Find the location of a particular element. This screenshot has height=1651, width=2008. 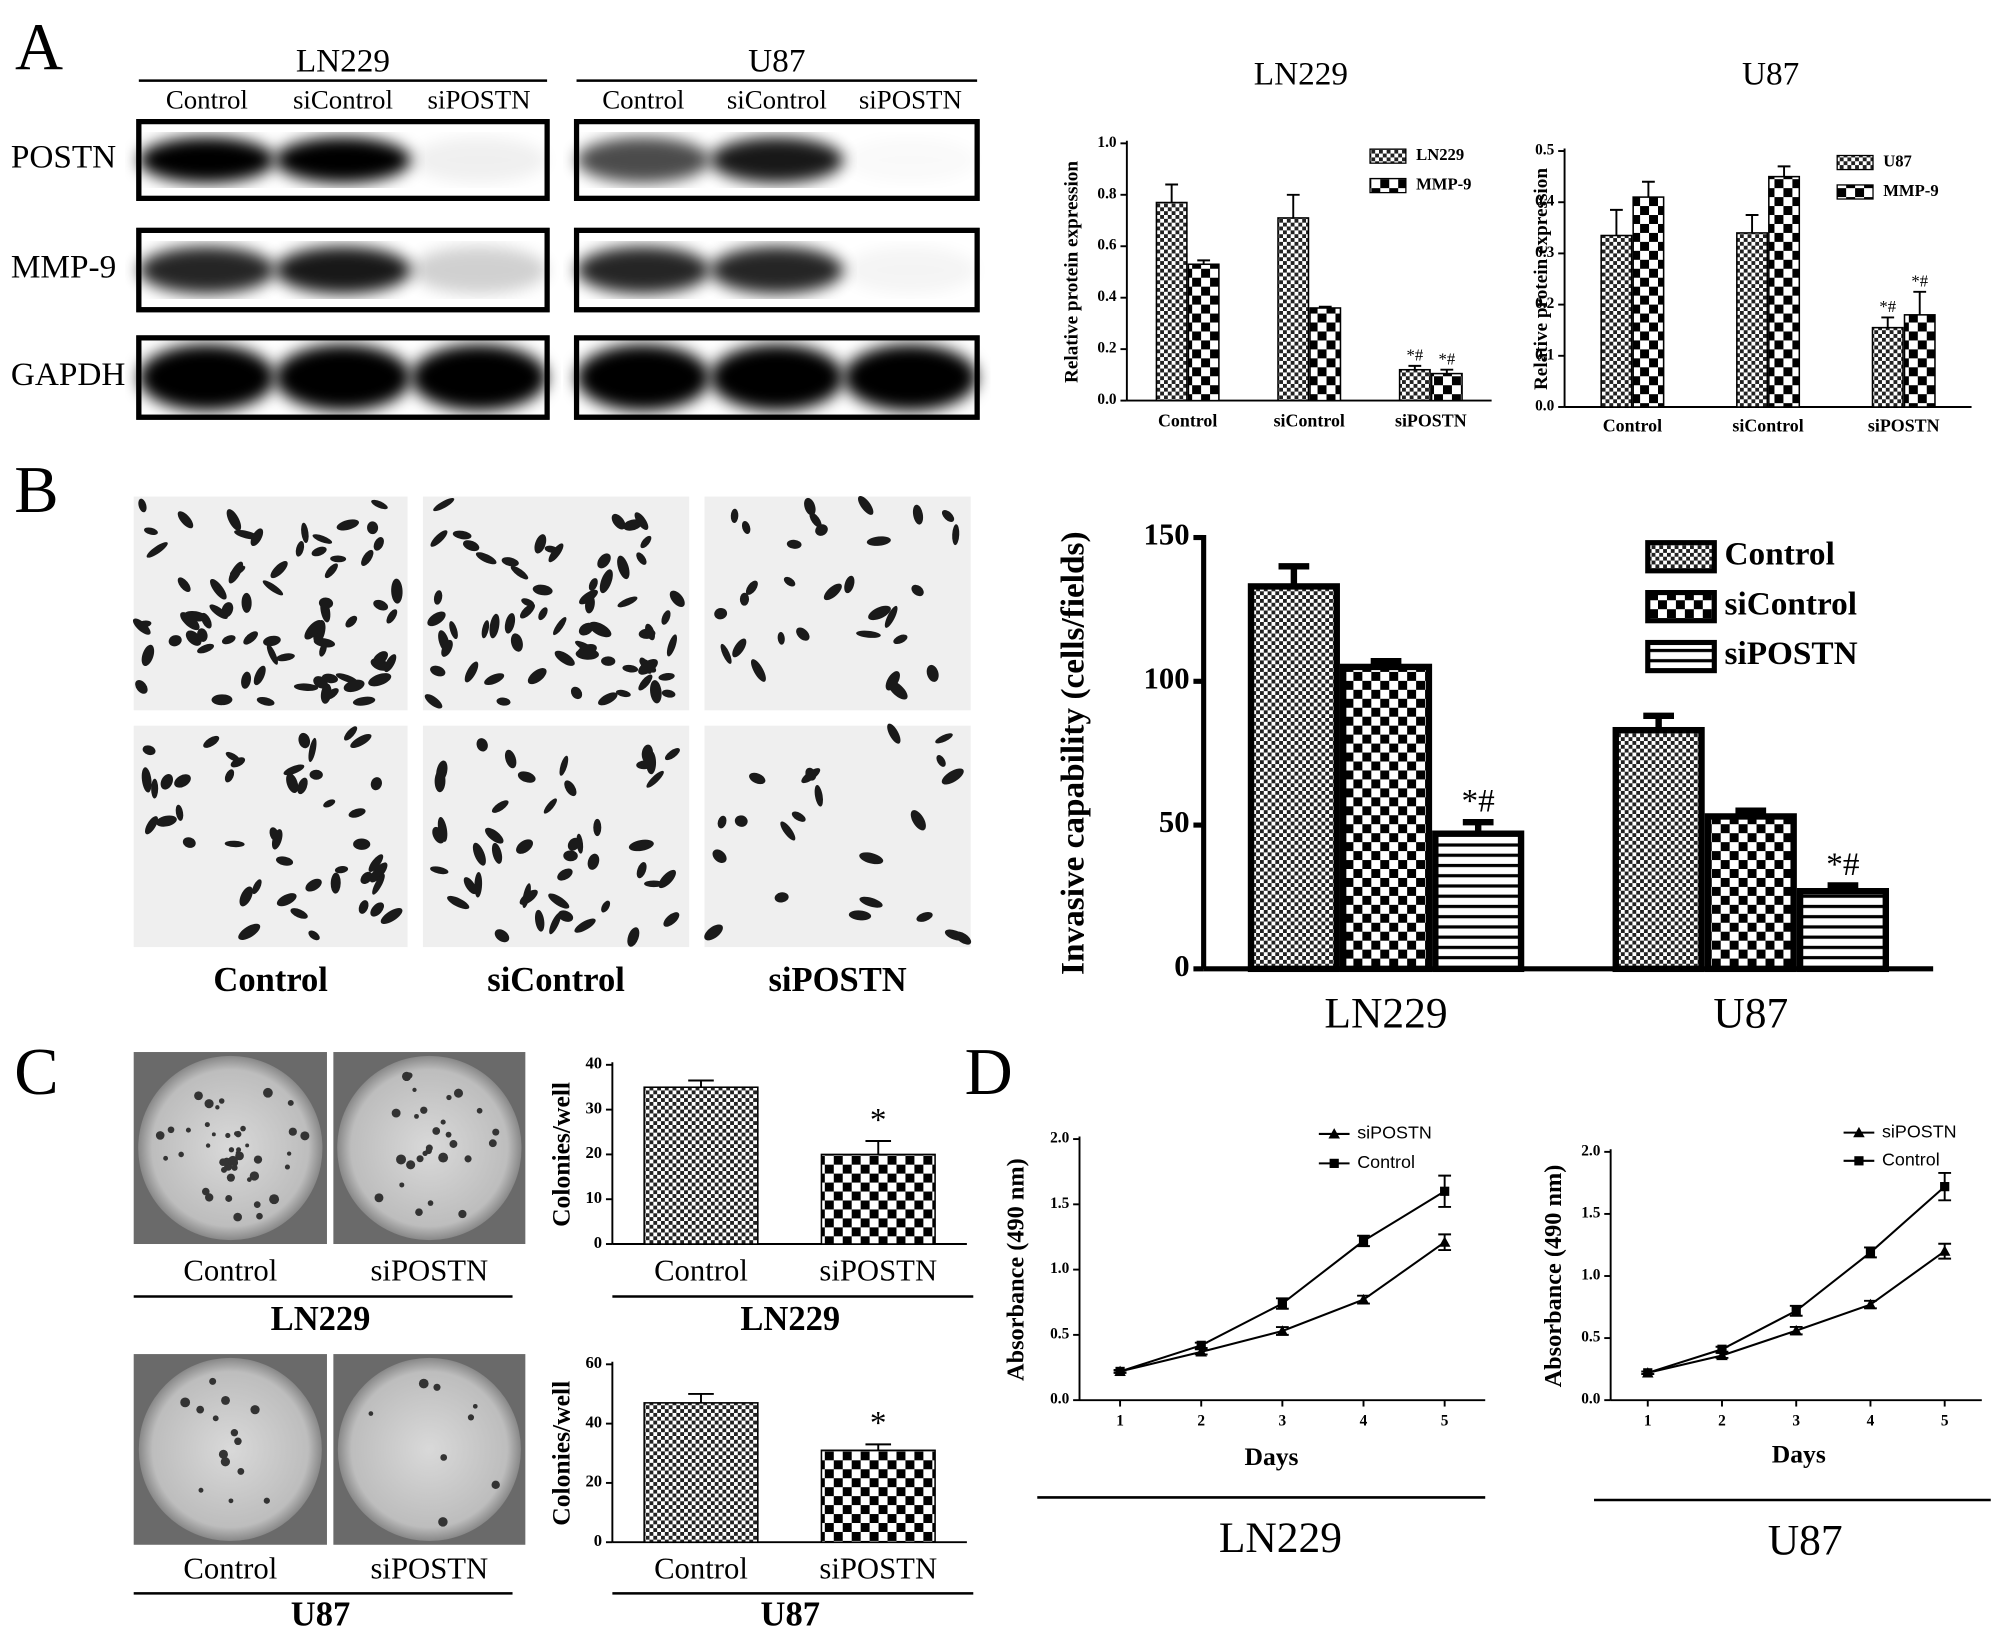

y-tick-label: 0 is located at coordinates (1181, 966).